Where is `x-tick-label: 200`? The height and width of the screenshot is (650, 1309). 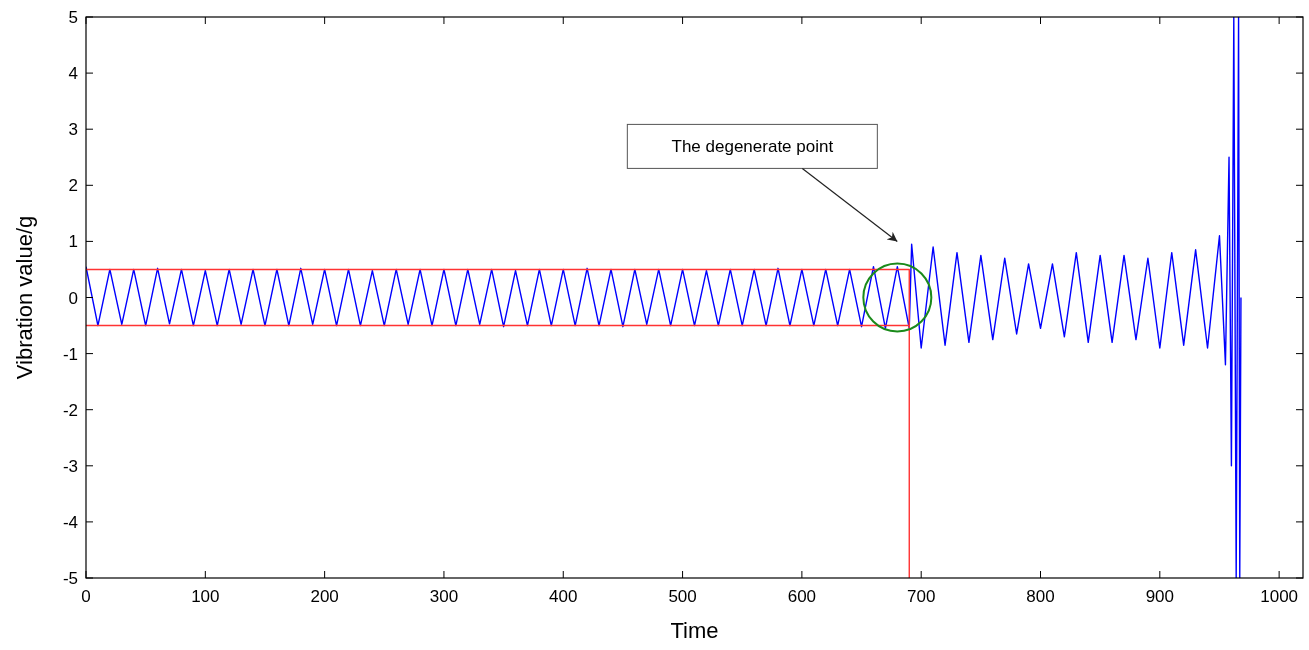 x-tick-label: 200 is located at coordinates (324, 596).